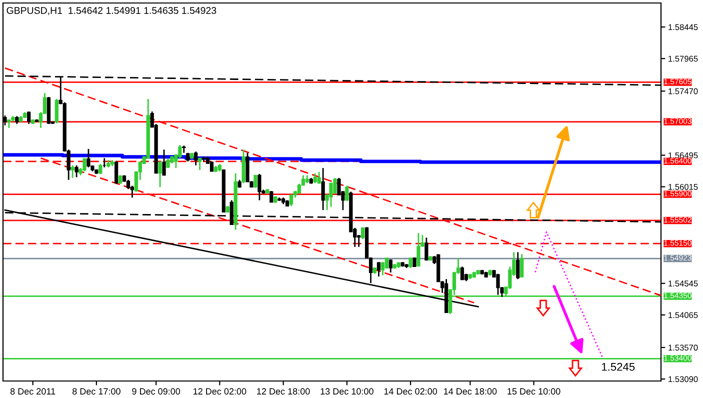  What do you see at coordinates (411, 391) in the screenshot?
I see `x-tick-label: 14 Dec 02:00` at bounding box center [411, 391].